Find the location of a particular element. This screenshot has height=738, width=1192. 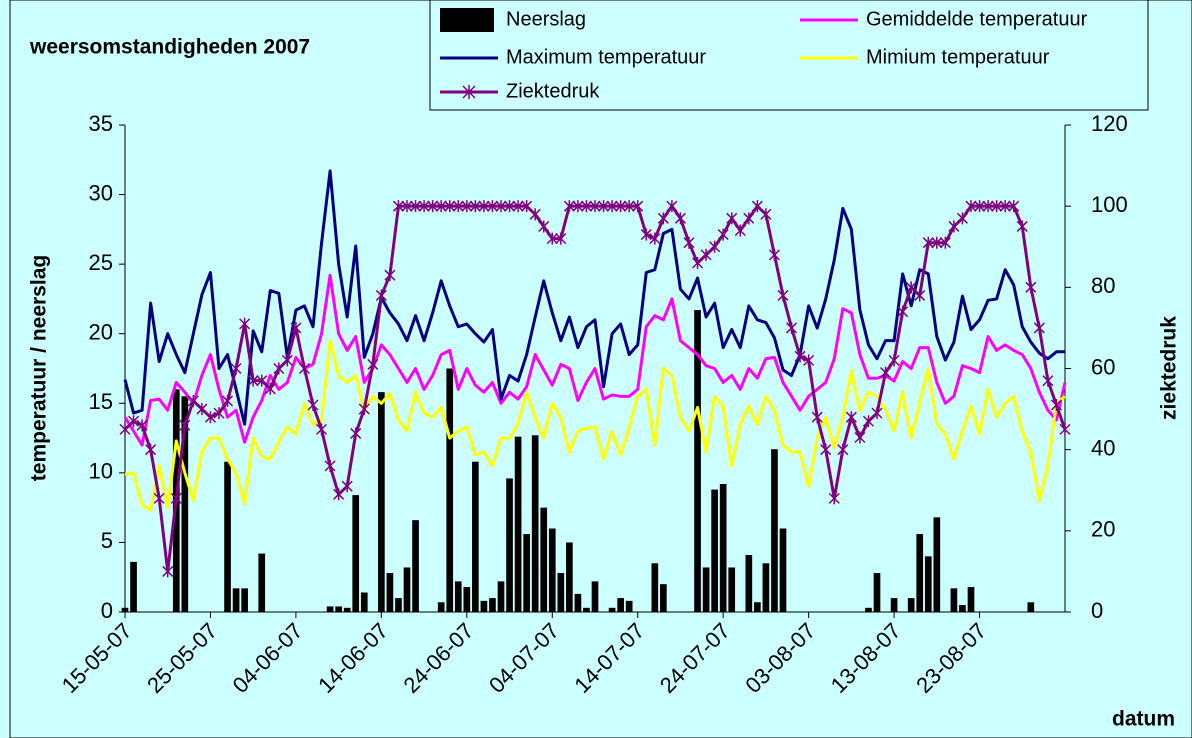

y2-axis-title: ziektedruk is located at coordinates (1169, 368).